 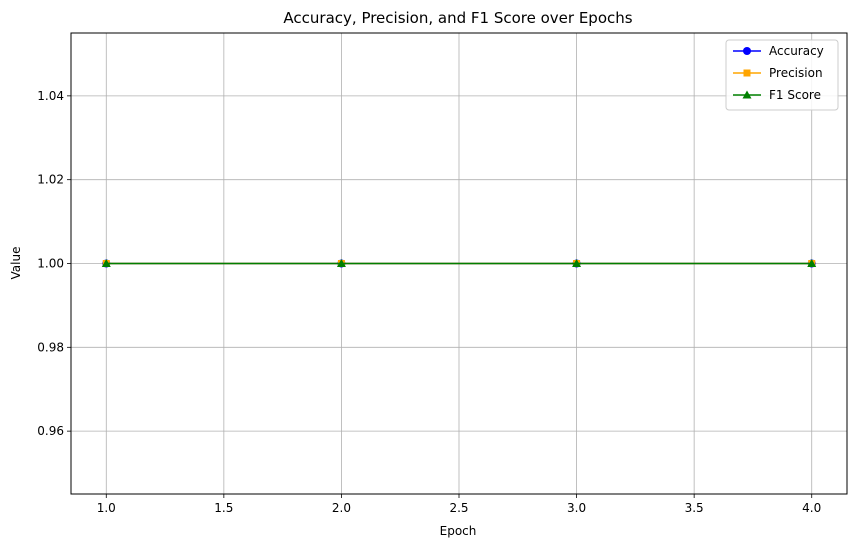 I want to click on y-tick-label: 1.02, so click(x=50, y=180).